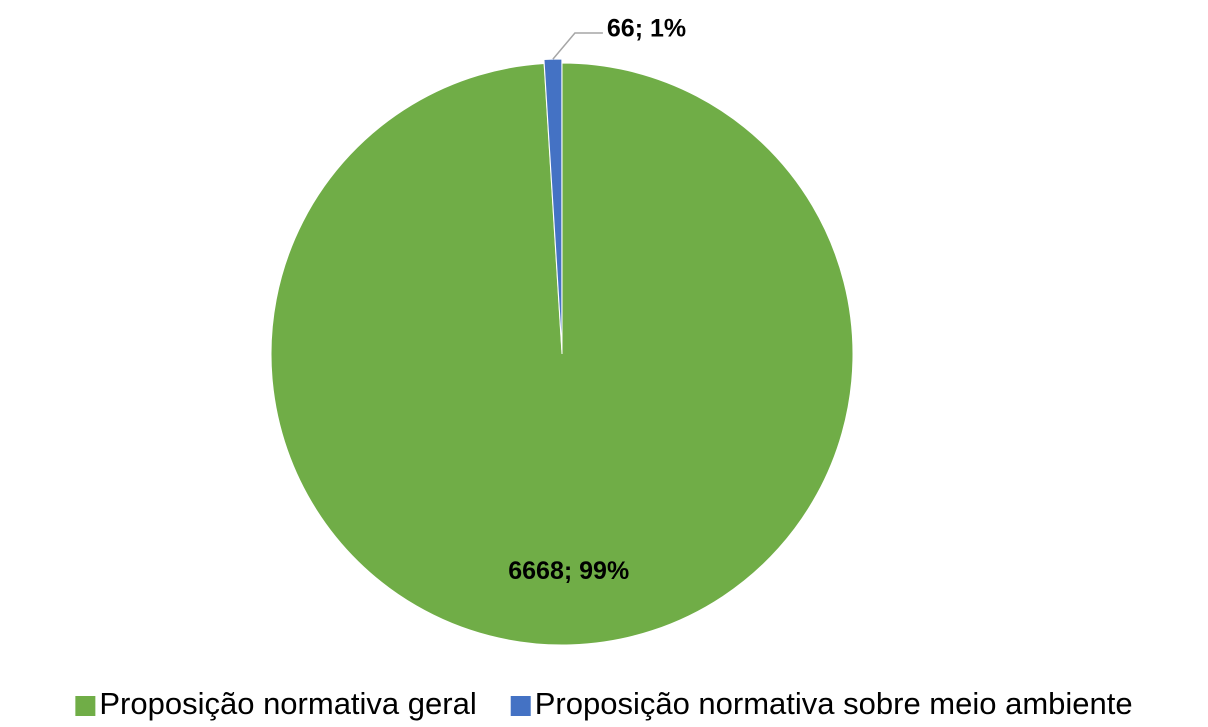 This screenshot has width=1208, height=727. Describe the element at coordinates (834, 703) in the screenshot. I see `legend-label: Proposição normativa sobre meio ambiente` at that location.